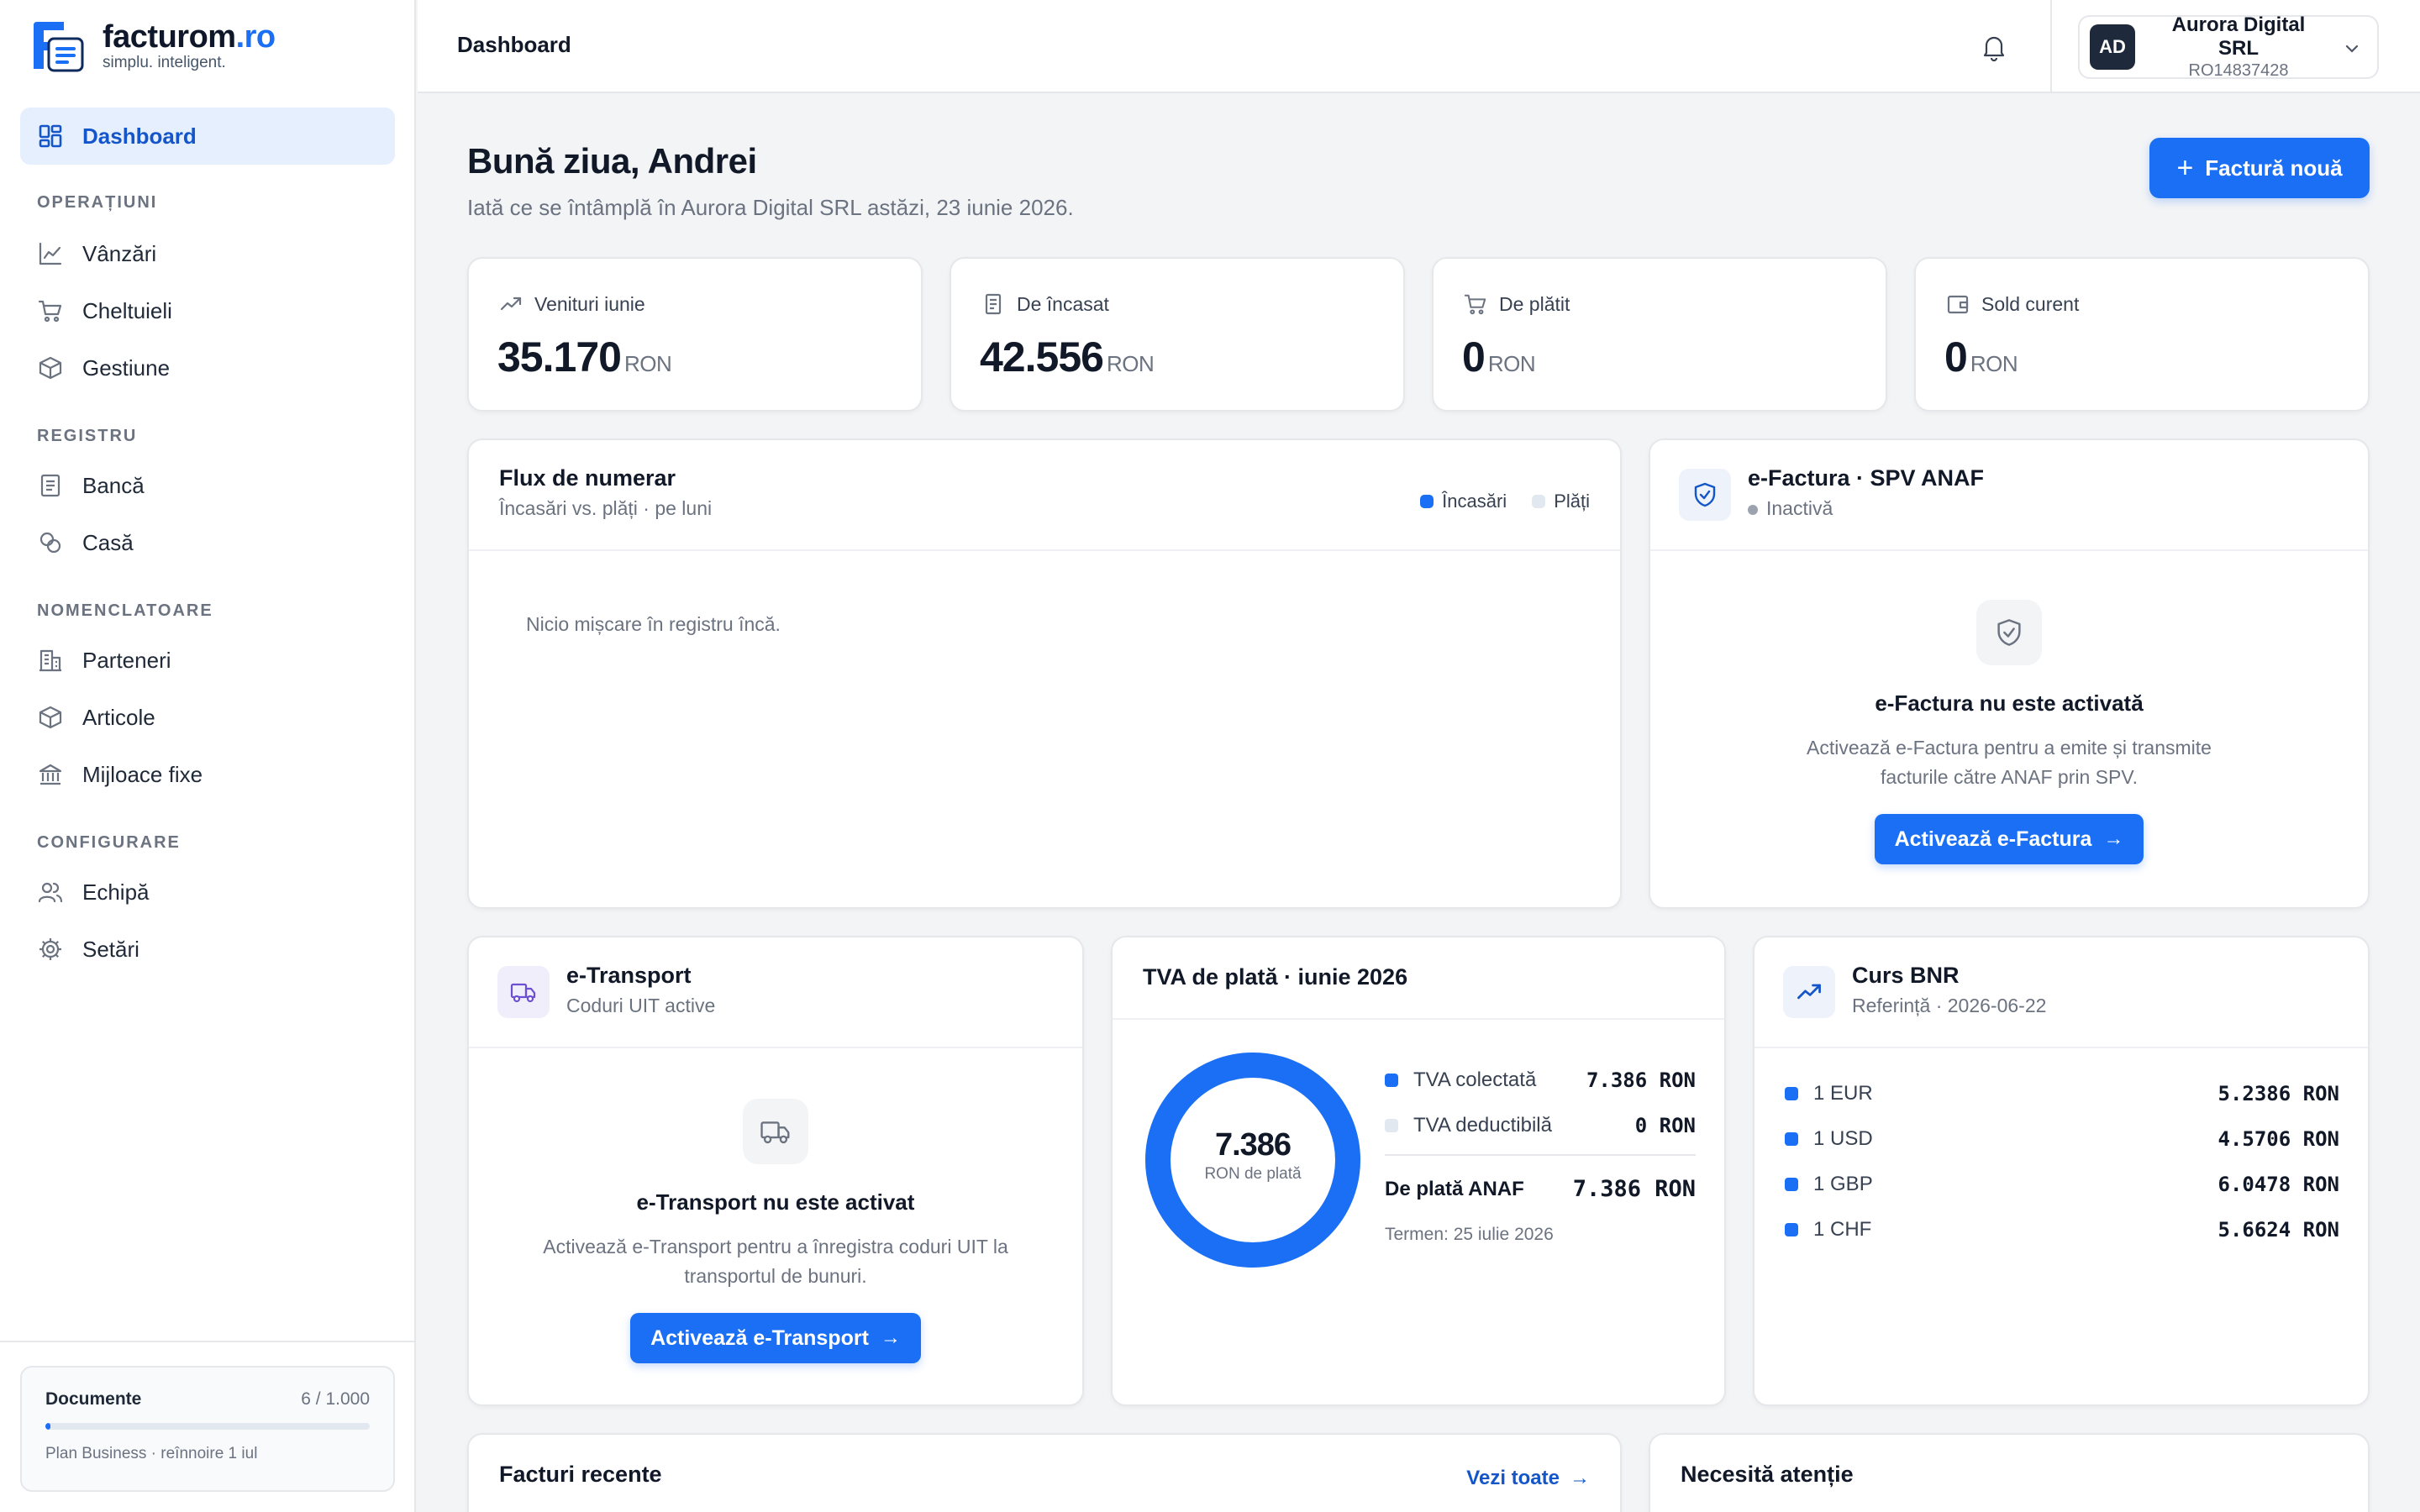 The height and width of the screenshot is (1512, 2420). I want to click on legend-incasari: Încasări, so click(1464, 501).